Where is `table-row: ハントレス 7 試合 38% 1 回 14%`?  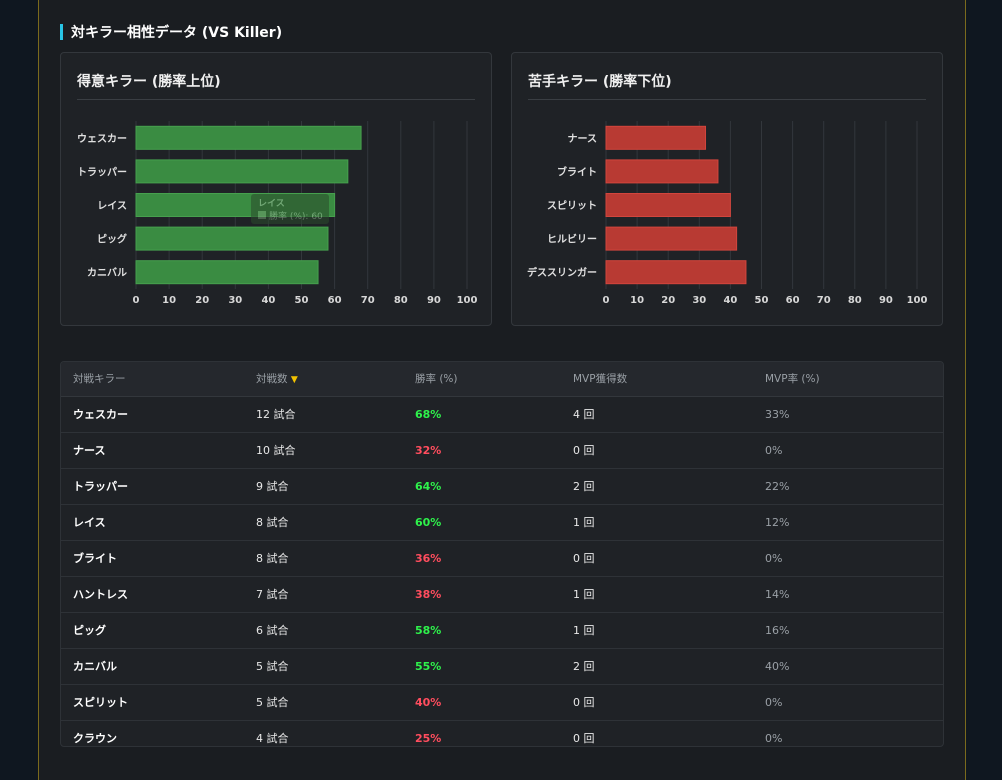 table-row: ハントレス 7 試合 38% 1 回 14% is located at coordinates (502, 594).